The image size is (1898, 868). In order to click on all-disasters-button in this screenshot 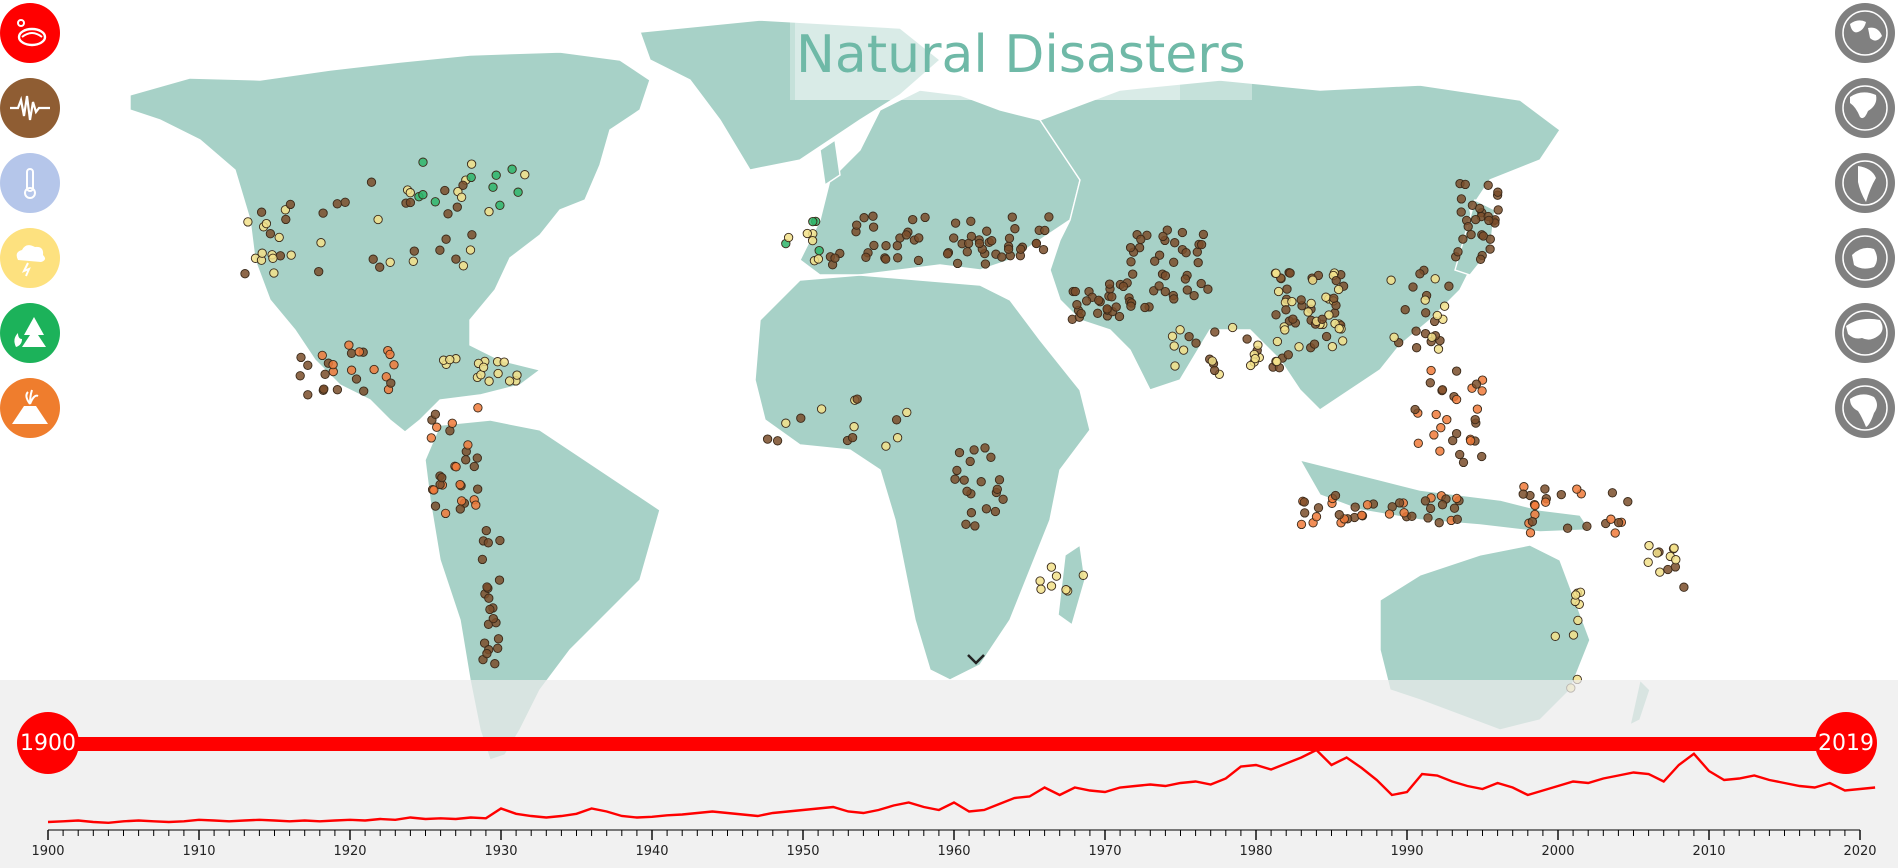, I will do `click(30, 33)`.